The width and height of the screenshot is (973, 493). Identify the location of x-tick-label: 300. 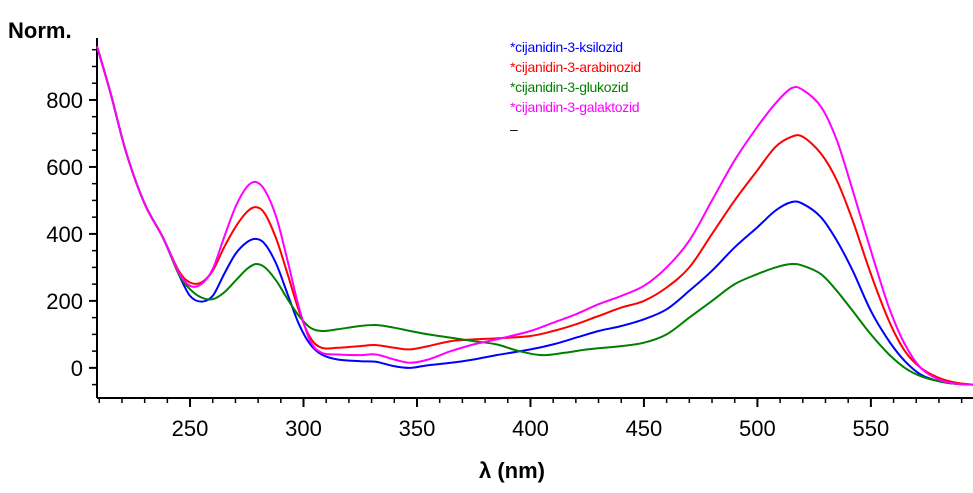
(303, 428).